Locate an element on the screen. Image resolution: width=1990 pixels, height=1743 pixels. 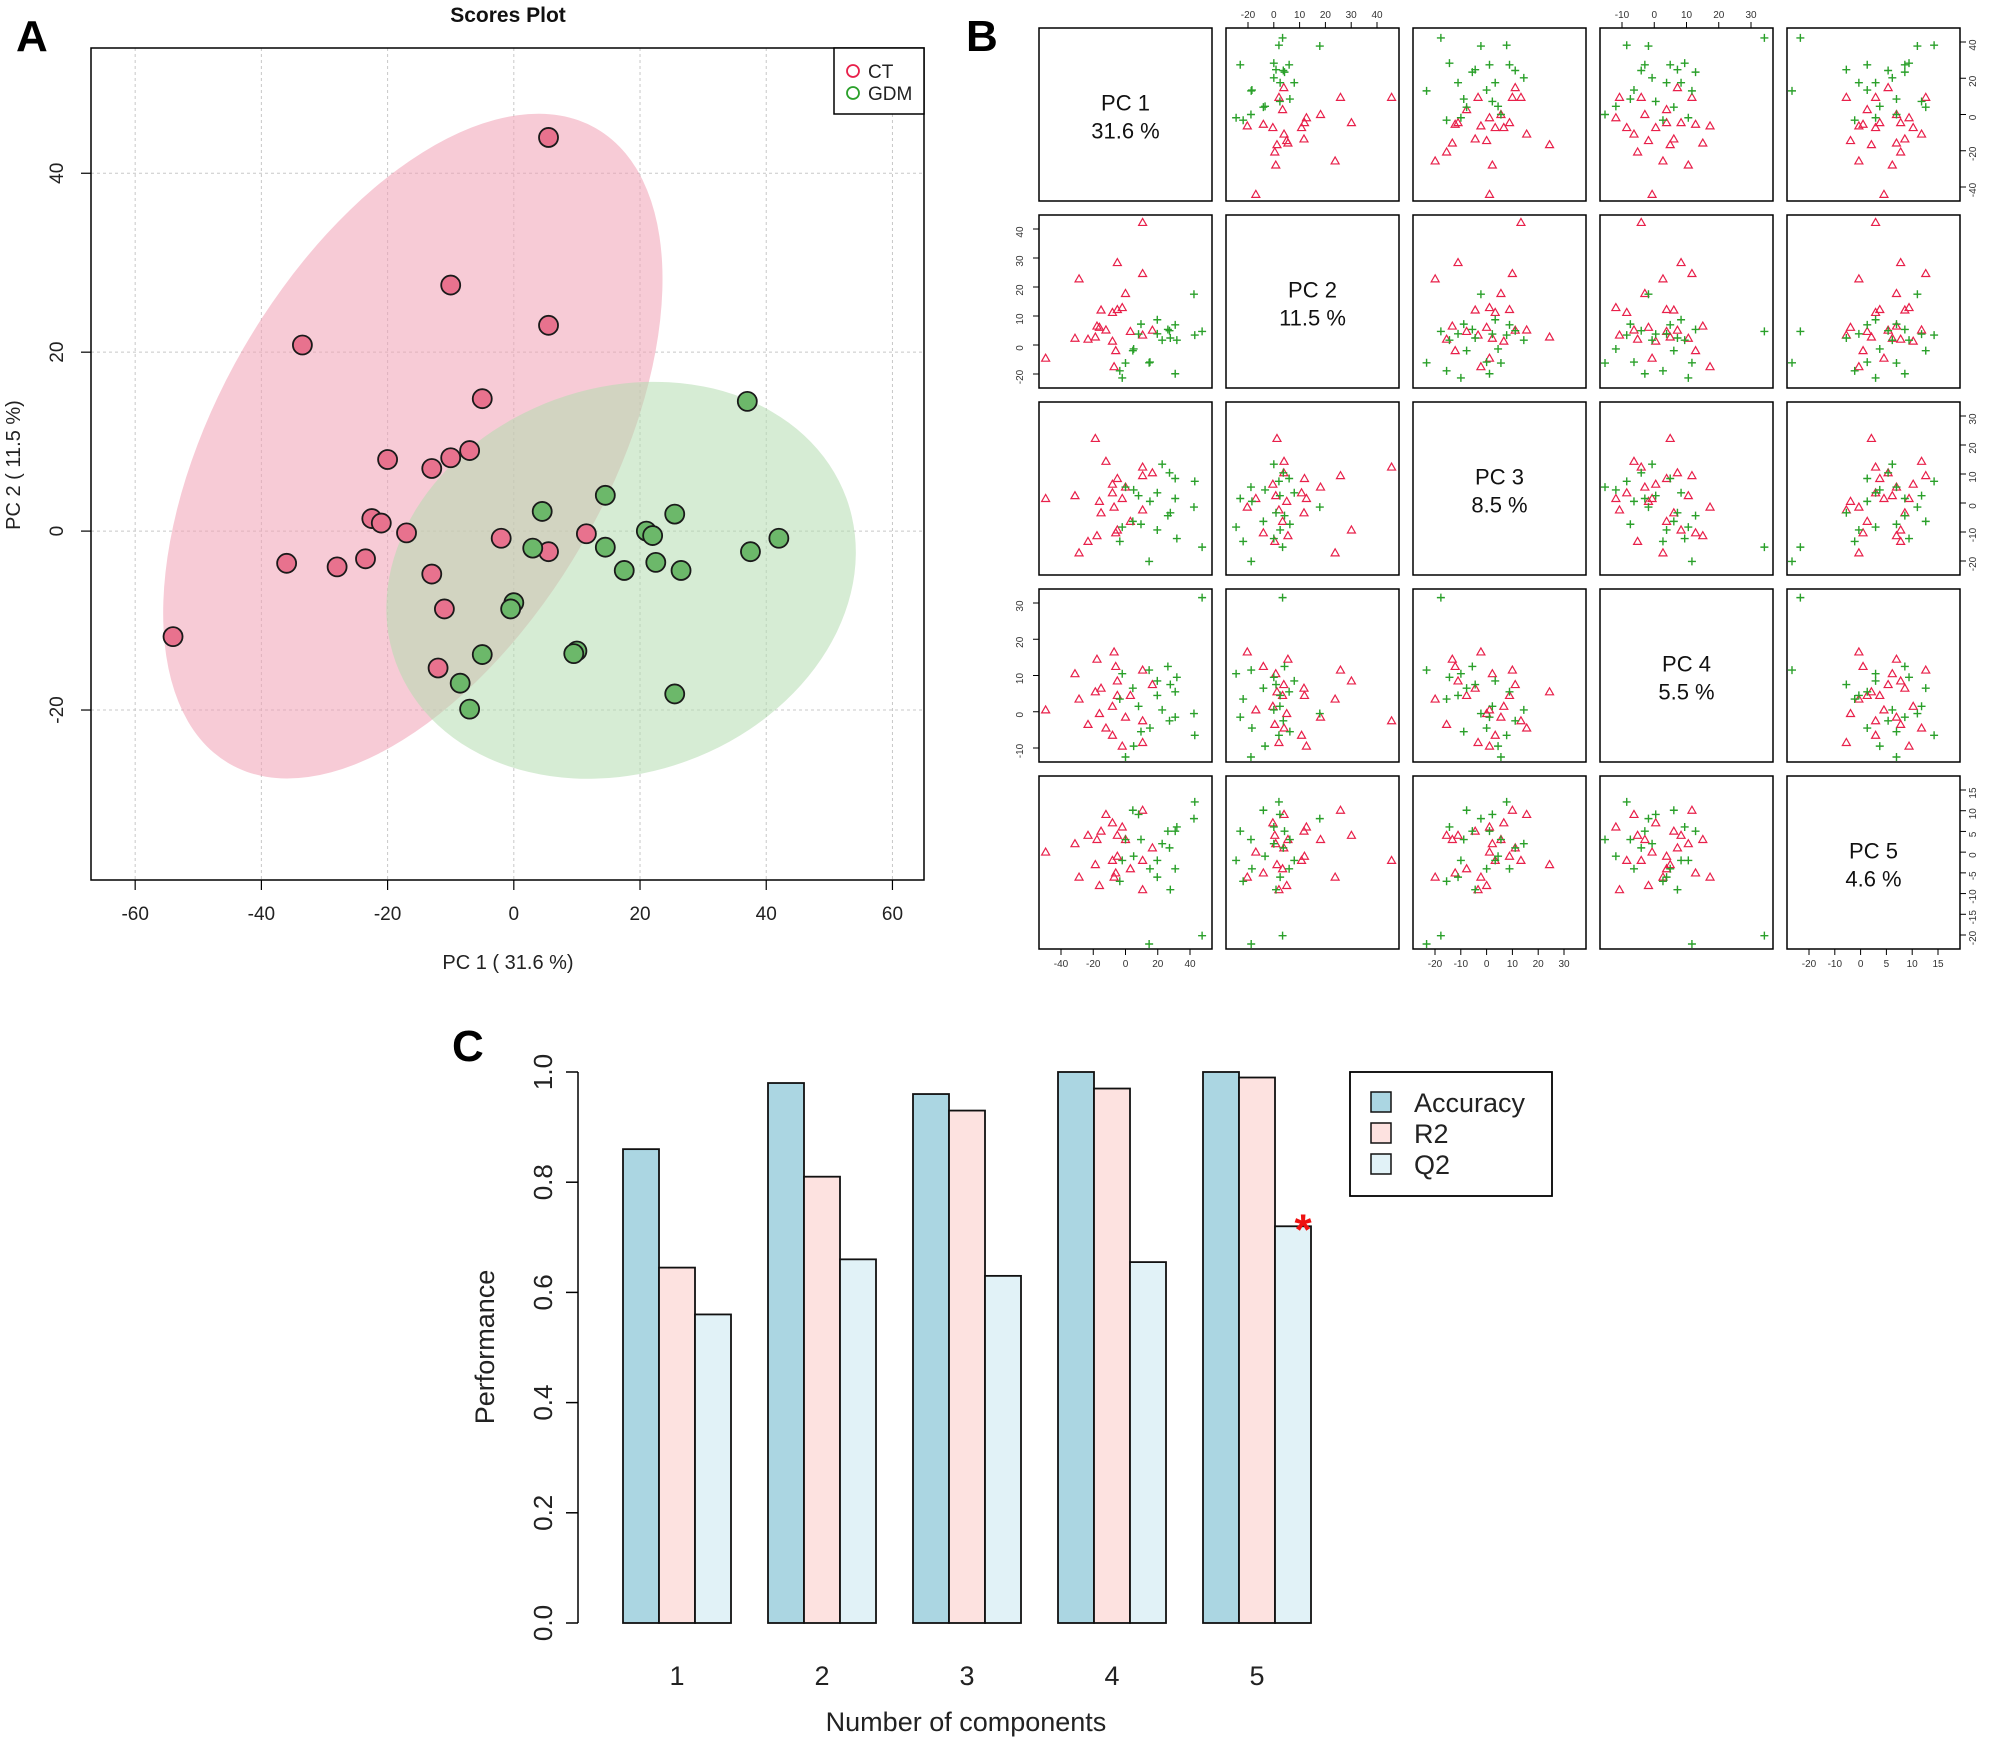
pairs-tick-label-top-left: 10 is located at coordinates (1300, 15).